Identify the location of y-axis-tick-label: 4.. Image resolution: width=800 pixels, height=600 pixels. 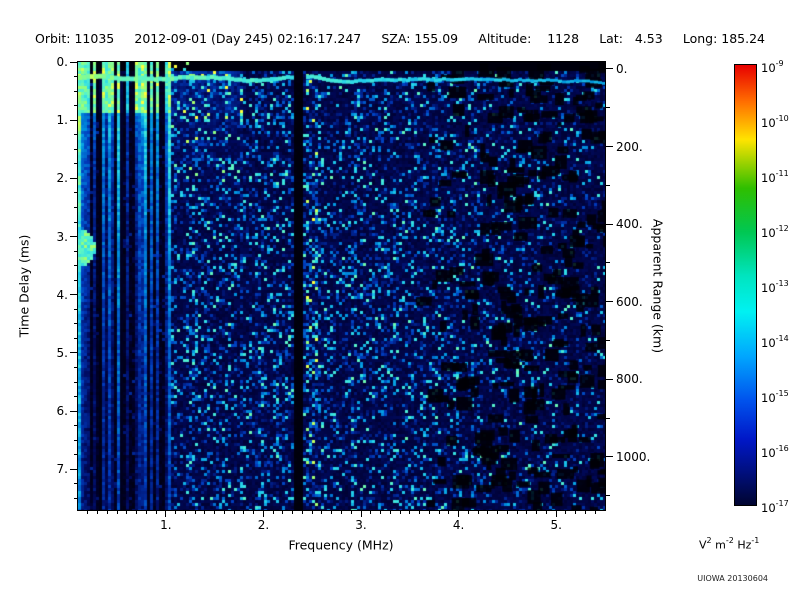
(62, 294).